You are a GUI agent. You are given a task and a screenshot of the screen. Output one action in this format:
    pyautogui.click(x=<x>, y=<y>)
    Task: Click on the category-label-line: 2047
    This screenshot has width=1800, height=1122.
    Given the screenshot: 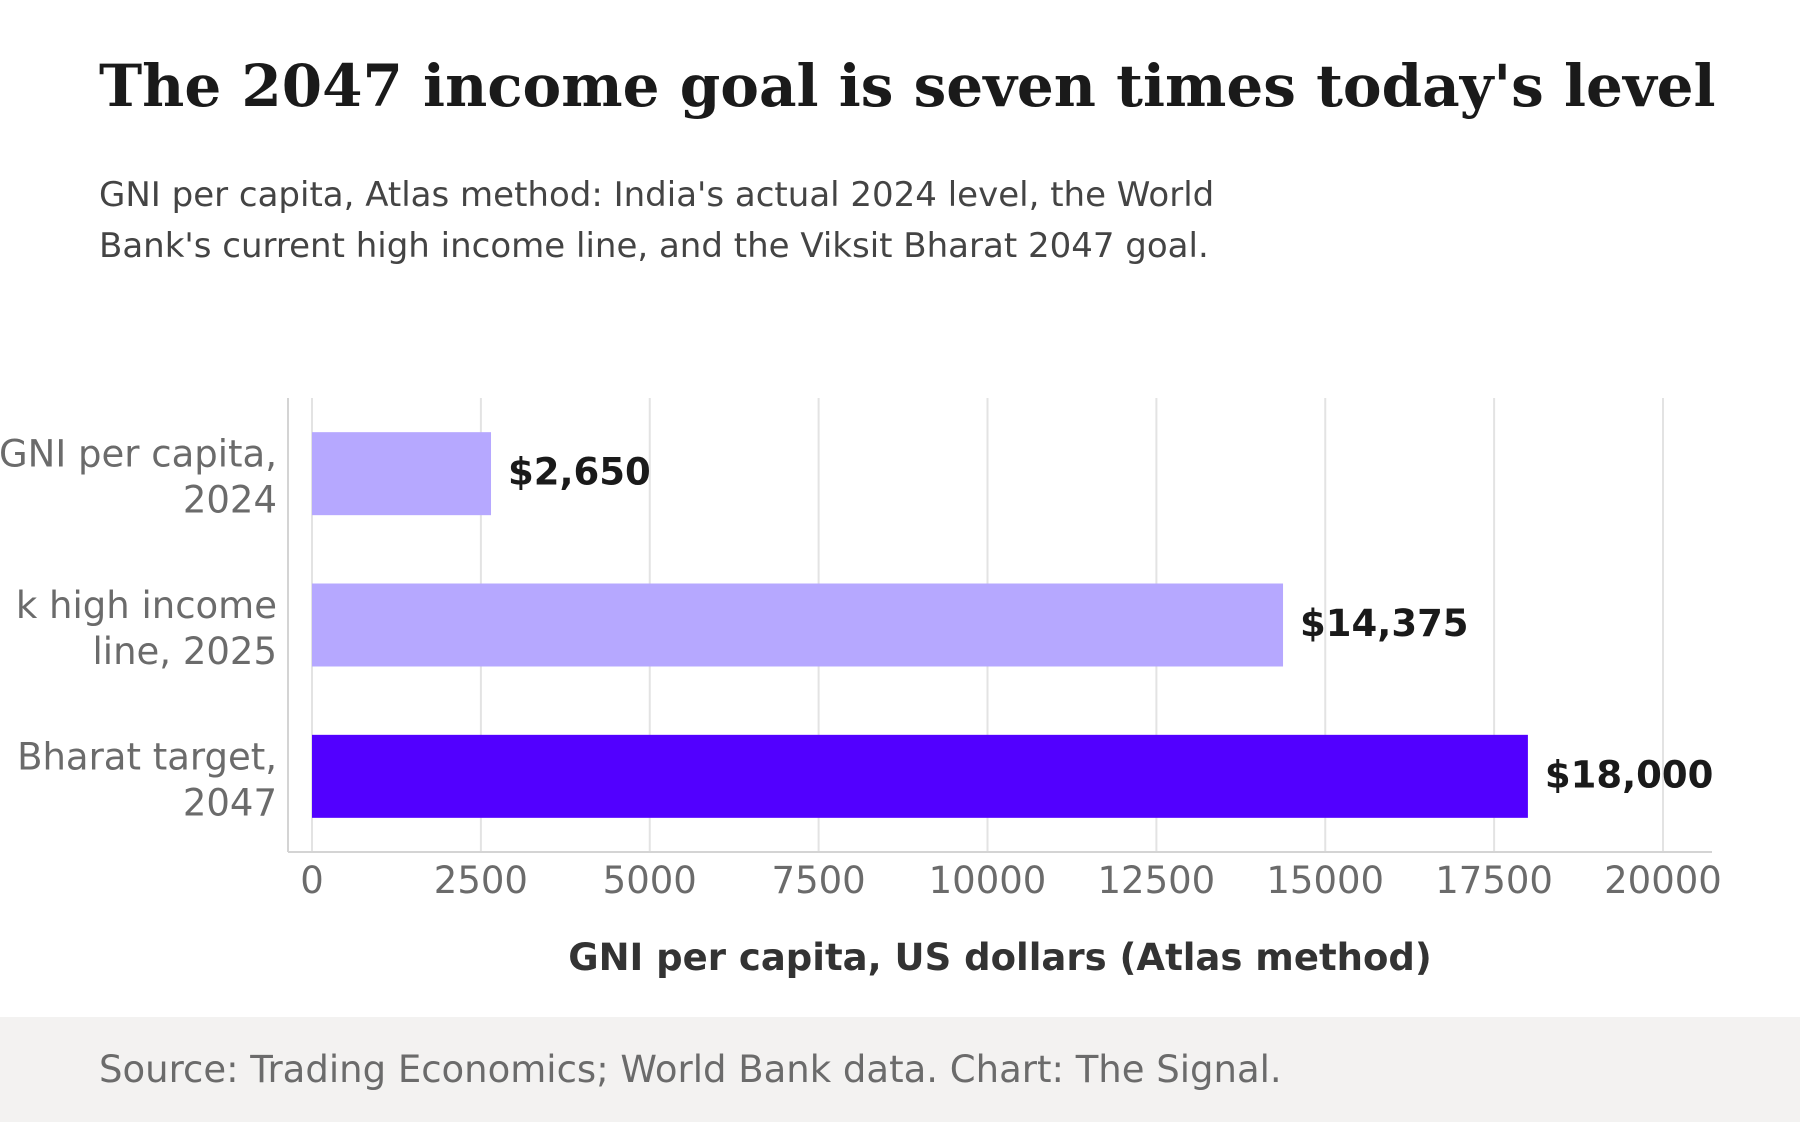 What is the action you would take?
    pyautogui.click(x=230, y=802)
    